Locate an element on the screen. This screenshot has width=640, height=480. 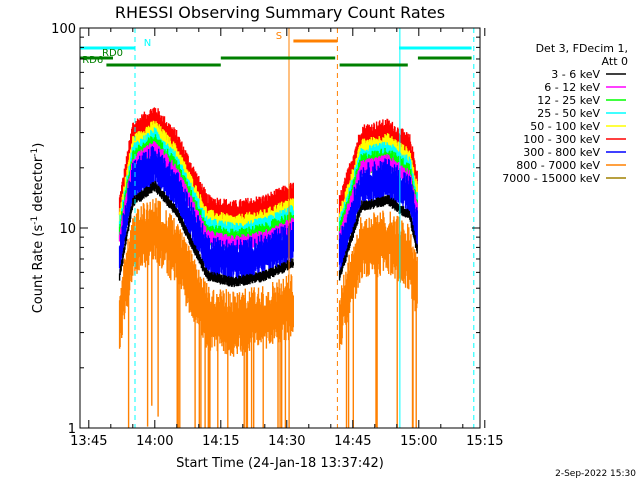
flag-label-s: S is located at coordinates (279, 36).